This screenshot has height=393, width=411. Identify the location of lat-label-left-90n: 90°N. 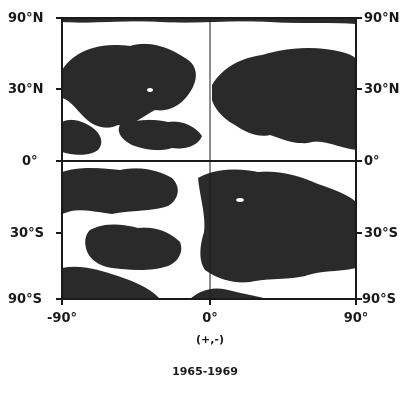
(26, 18).